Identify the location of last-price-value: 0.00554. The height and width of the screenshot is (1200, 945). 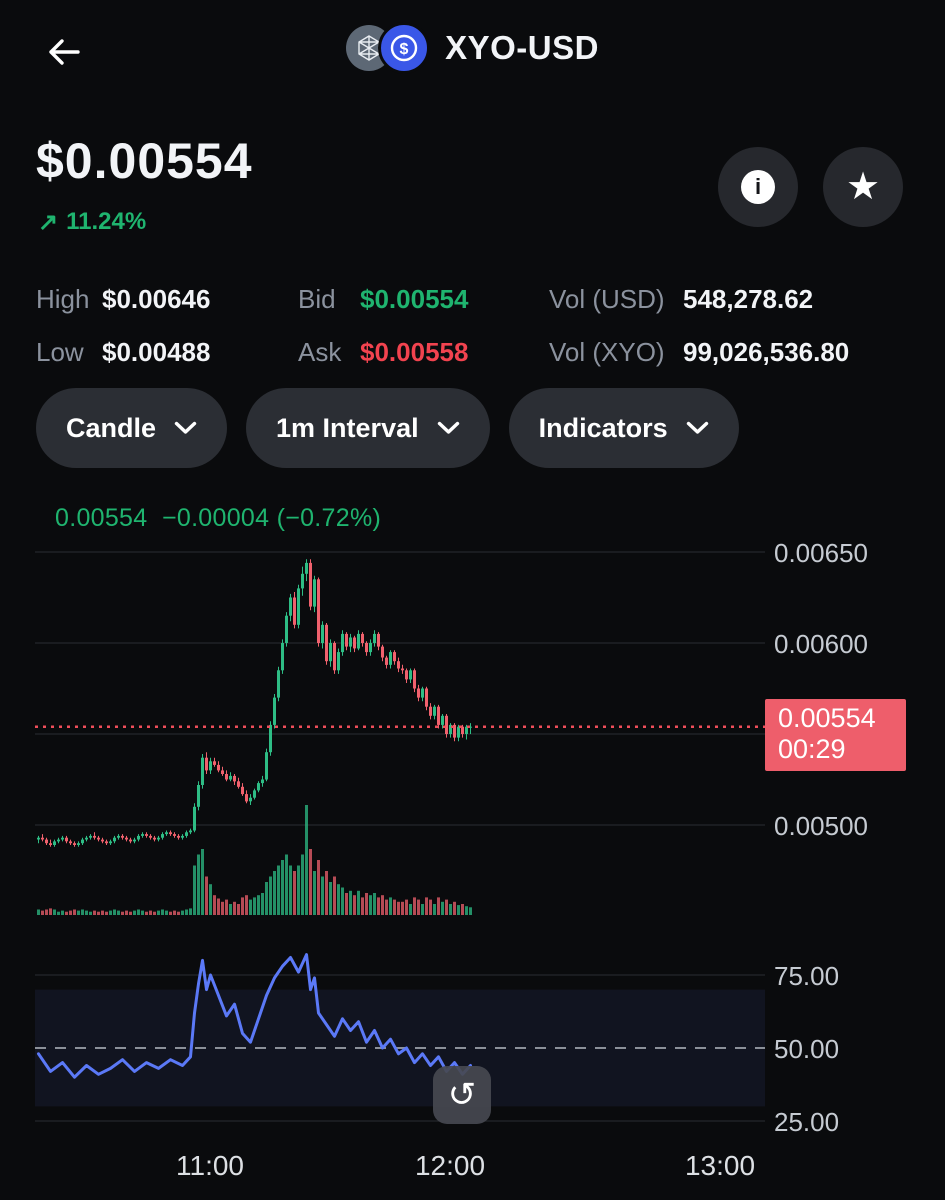
(827, 717).